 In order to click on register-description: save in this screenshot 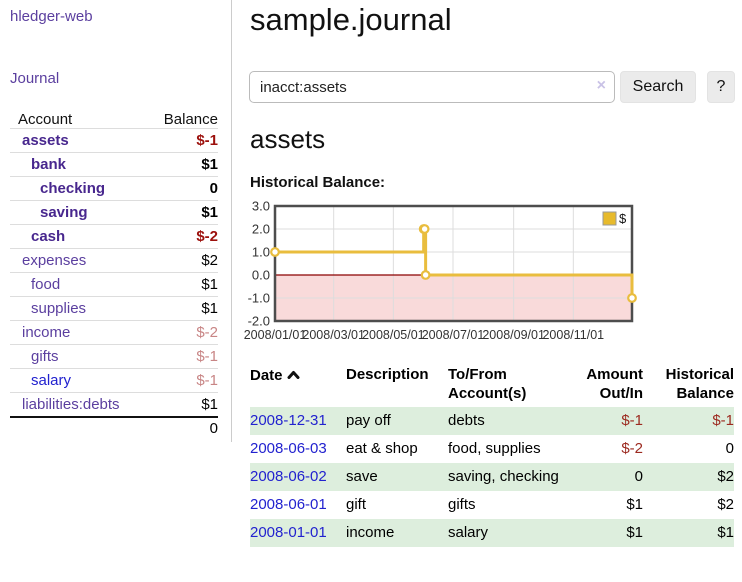, I will do `click(397, 477)`.